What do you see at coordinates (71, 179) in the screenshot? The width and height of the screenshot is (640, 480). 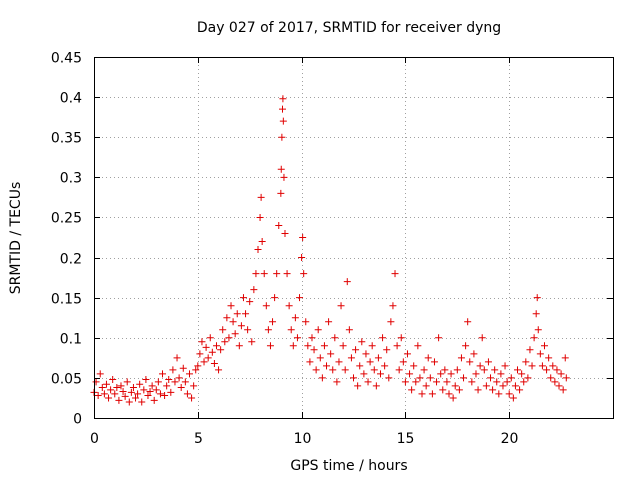 I see `y-tick-label: 0.3` at bounding box center [71, 179].